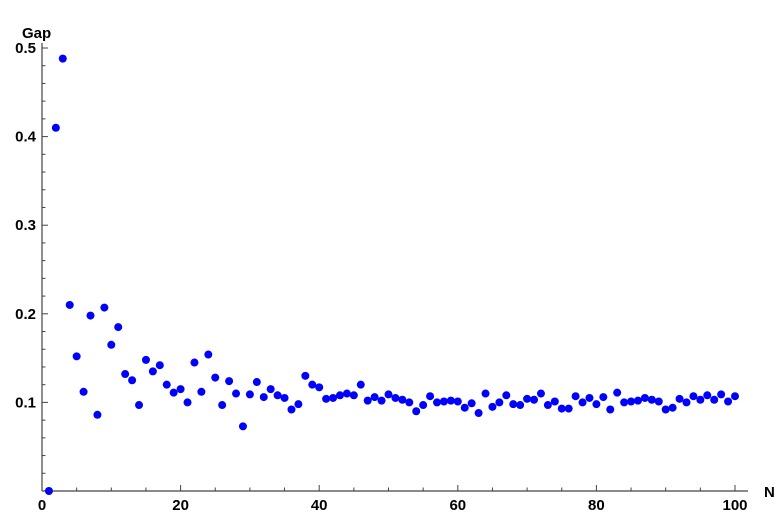 The image size is (775, 516). I want to click on x-tick-label: 80, so click(596, 505).